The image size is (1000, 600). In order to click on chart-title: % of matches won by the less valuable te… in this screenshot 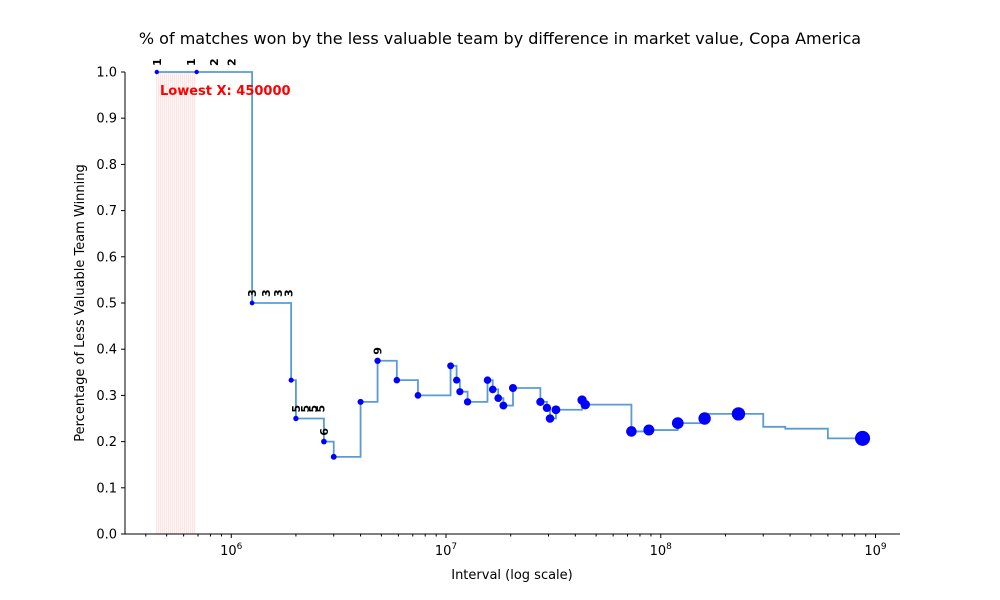, I will do `click(500, 38)`.